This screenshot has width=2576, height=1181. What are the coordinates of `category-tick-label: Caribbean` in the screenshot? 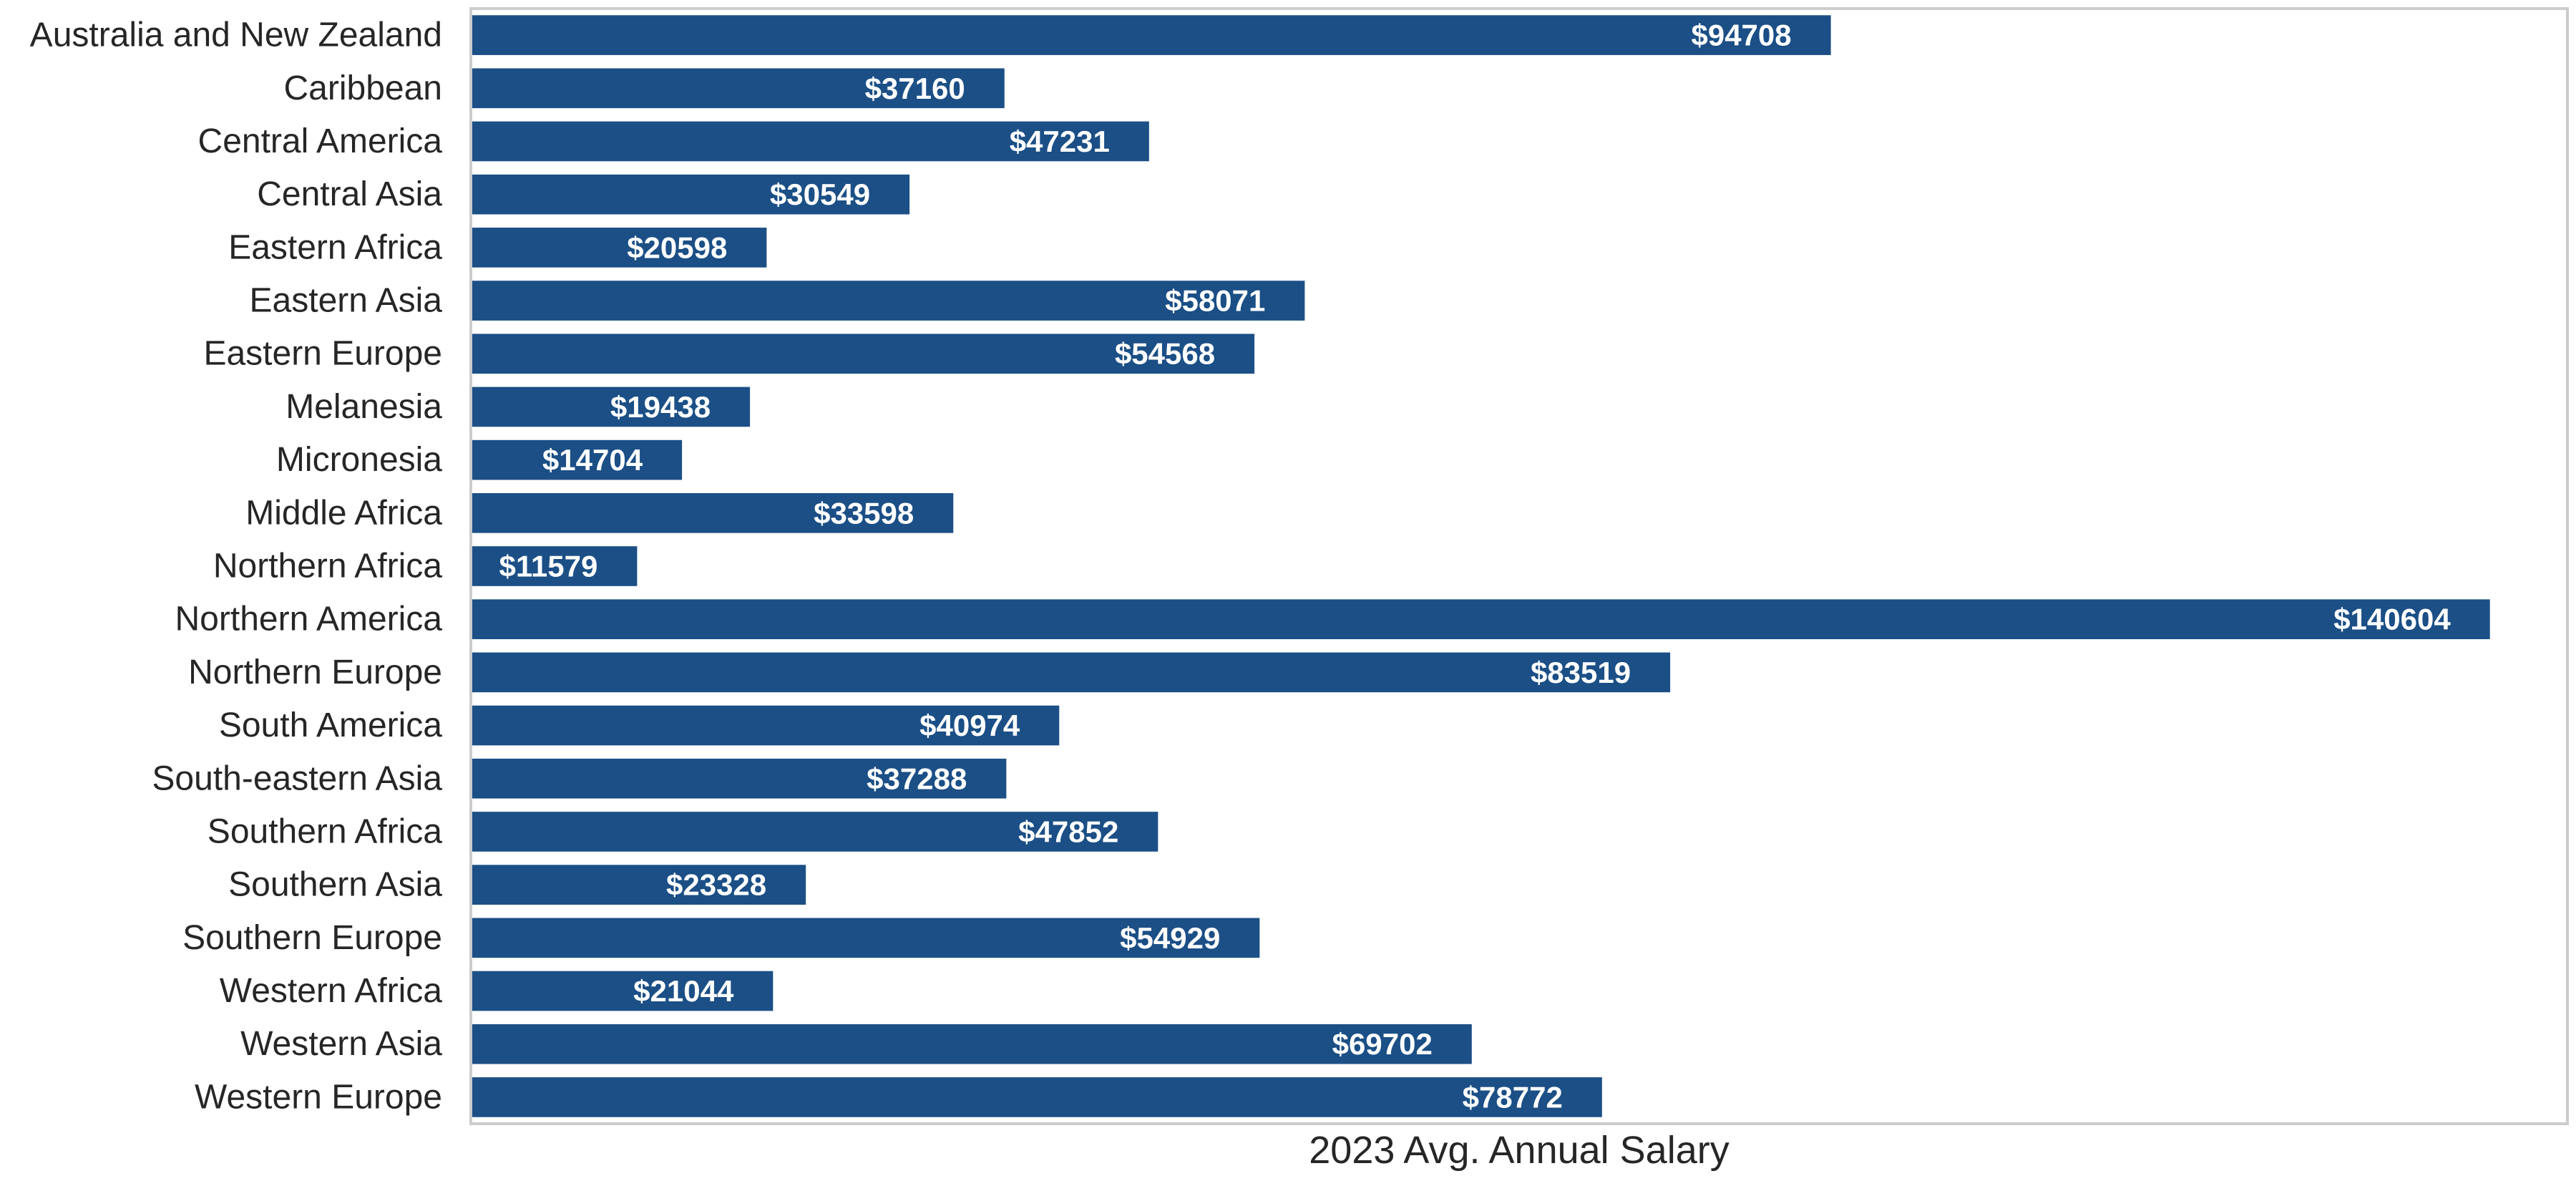 It's located at (363, 88).